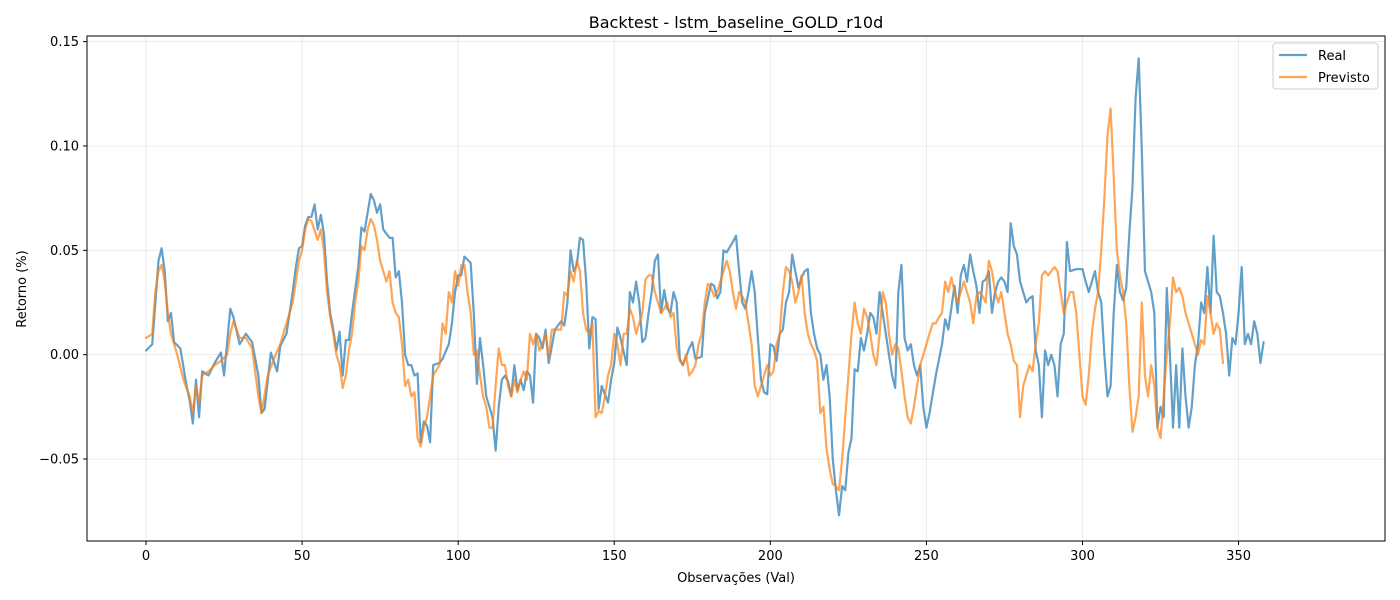  Describe the element at coordinates (1082, 556) in the screenshot. I see `x-tick-label: 300` at that location.